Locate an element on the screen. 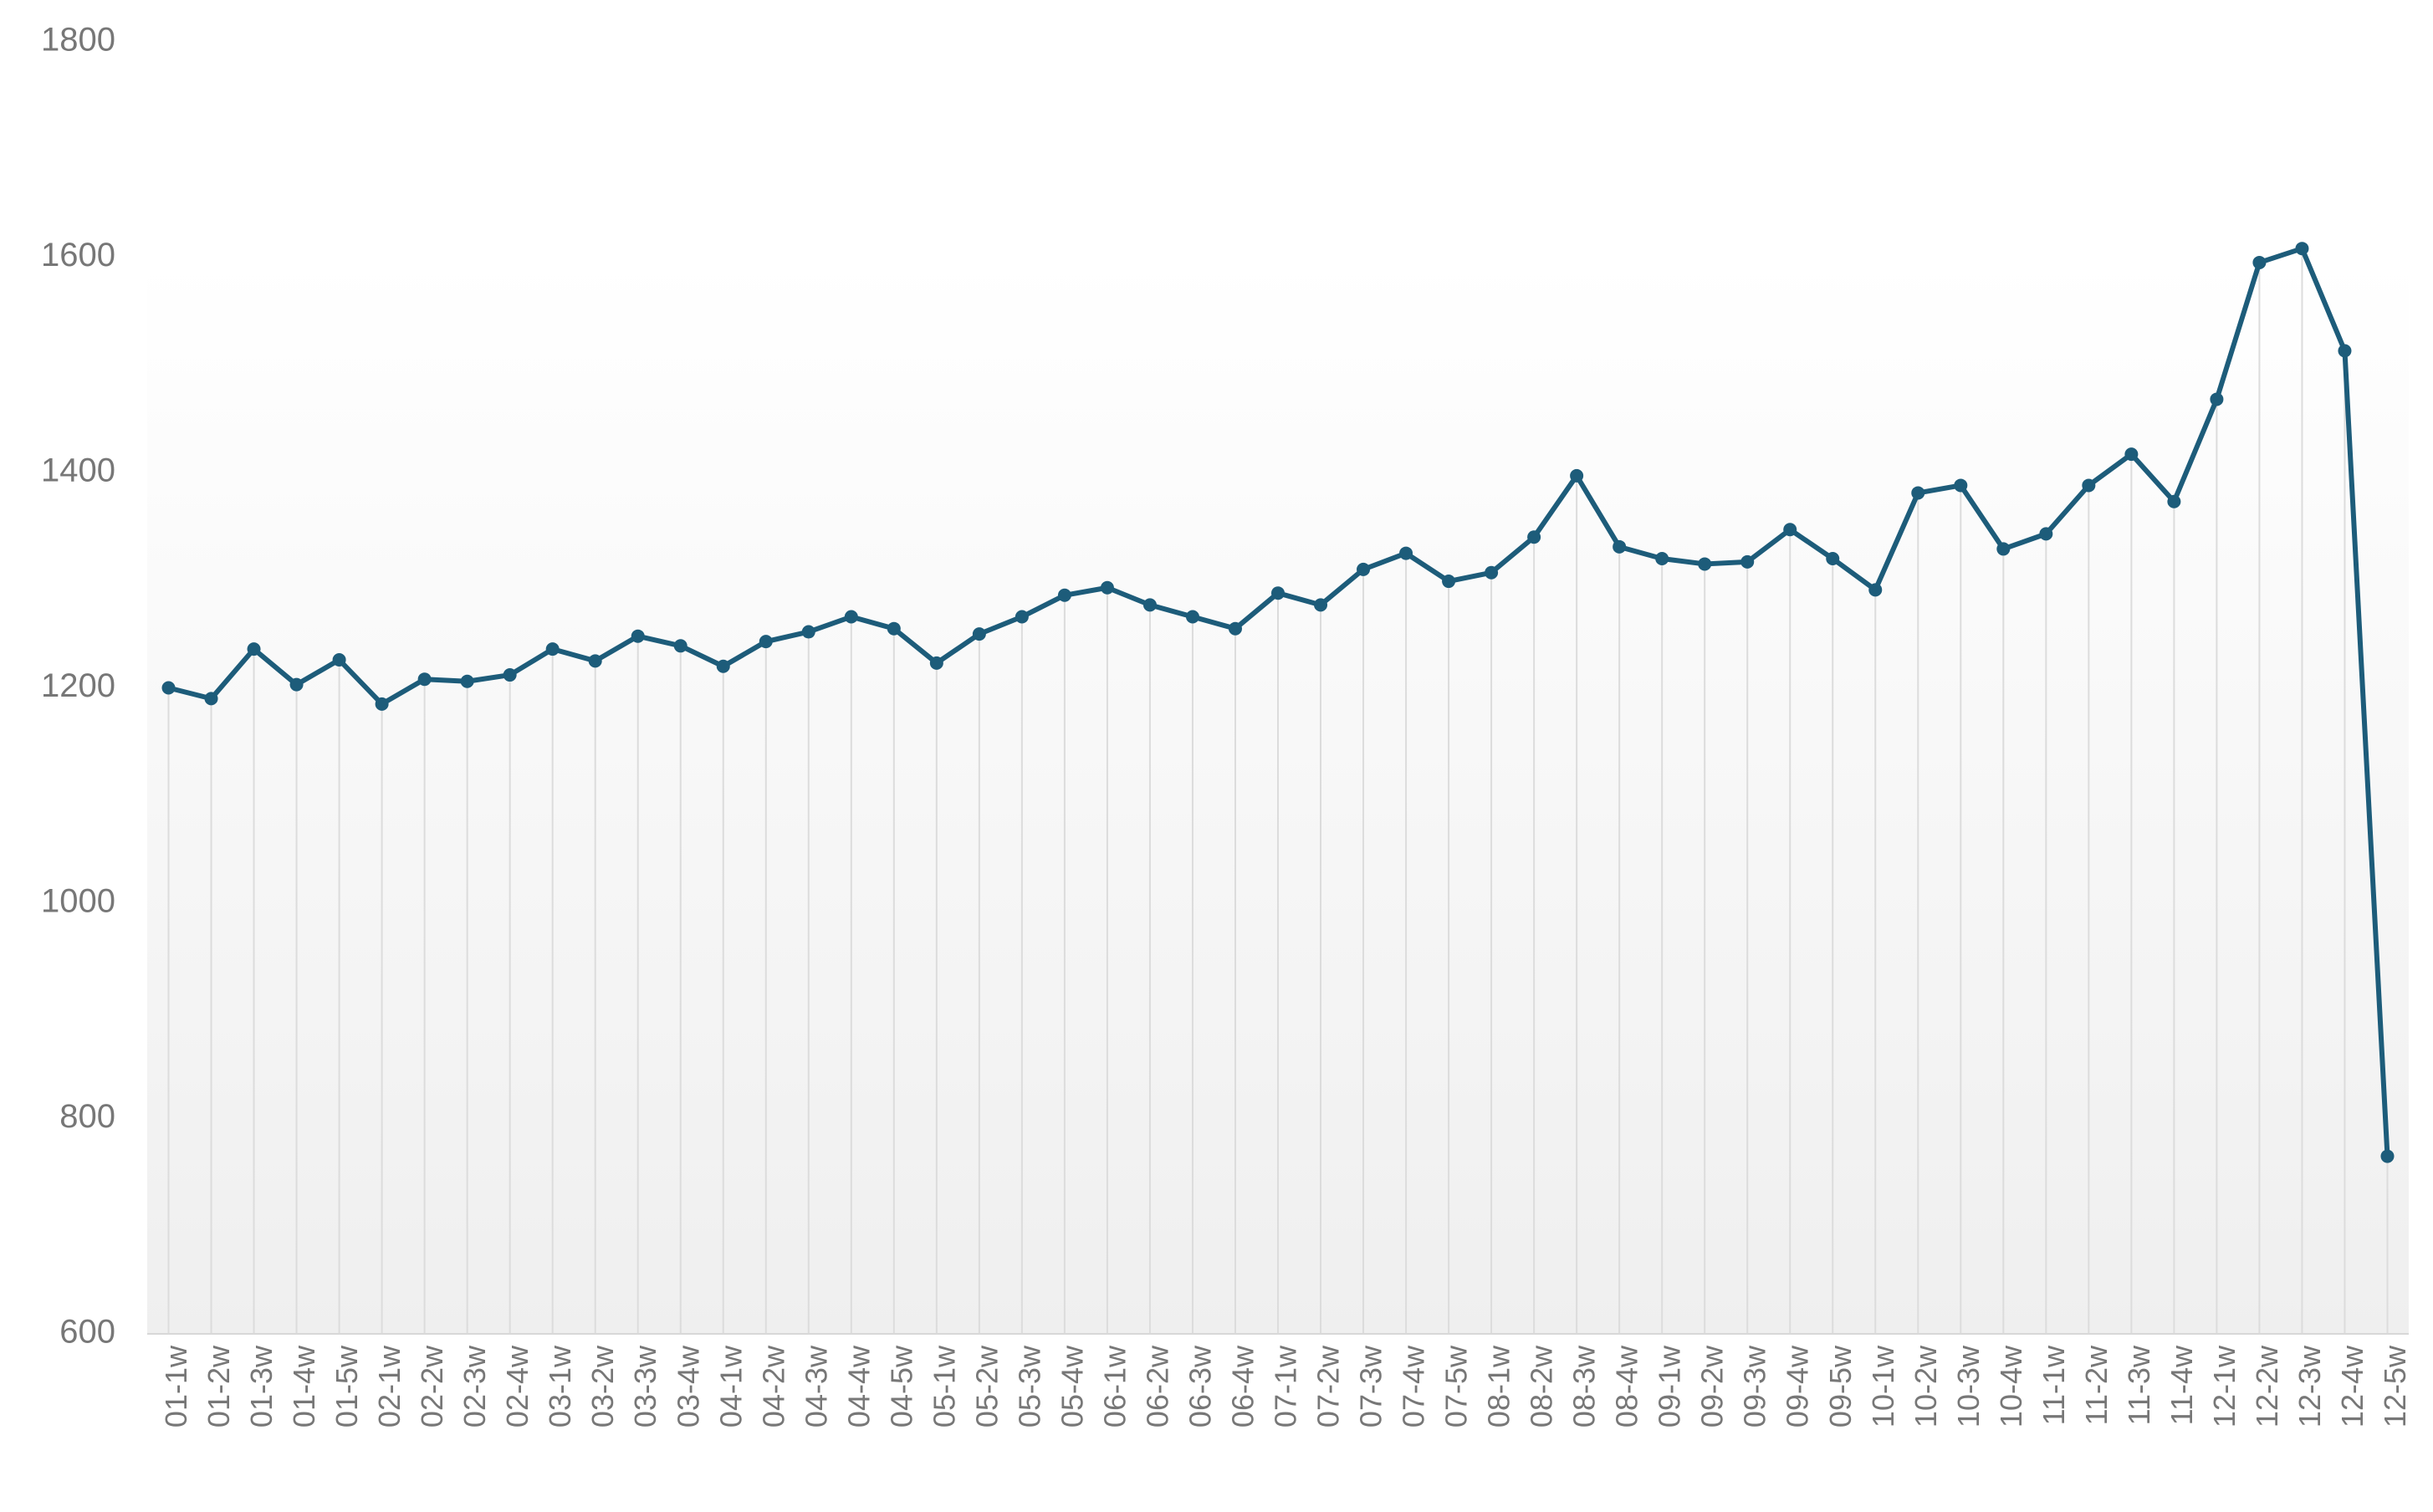  y-tick-label: 1600 is located at coordinates (78, 255).